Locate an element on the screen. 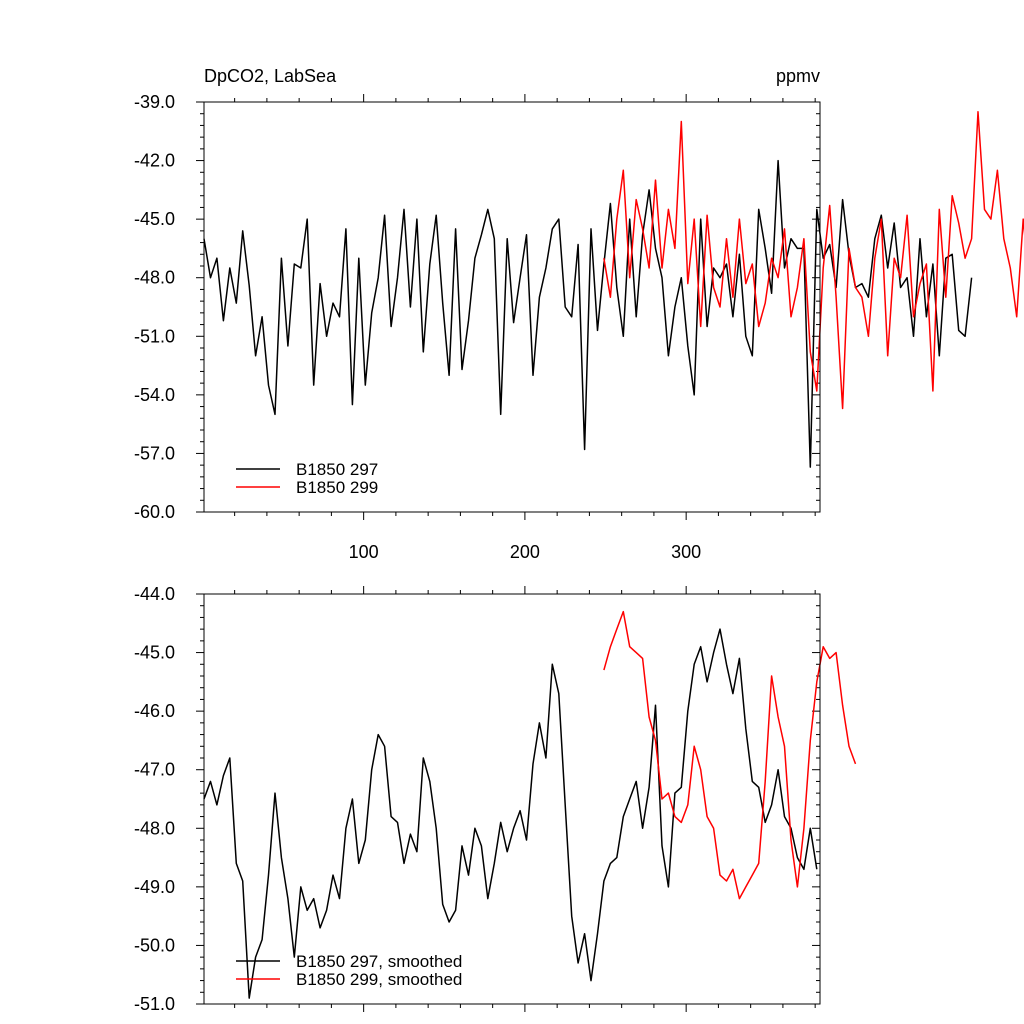  bottom-y-tick-label: -51.0 is located at coordinates (154, 1004).